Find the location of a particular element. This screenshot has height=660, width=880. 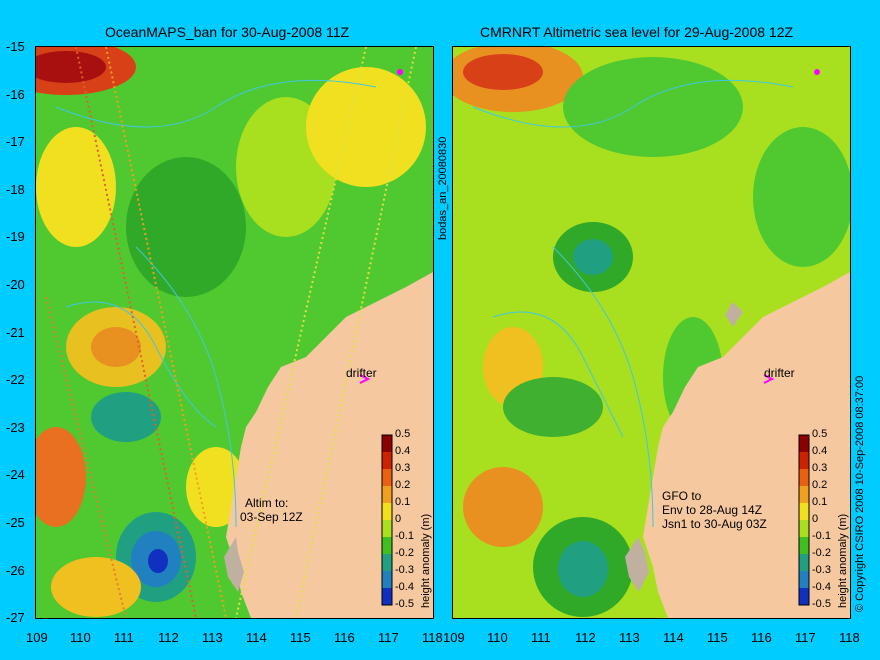

lon-tick: 113 is located at coordinates (629, 637).